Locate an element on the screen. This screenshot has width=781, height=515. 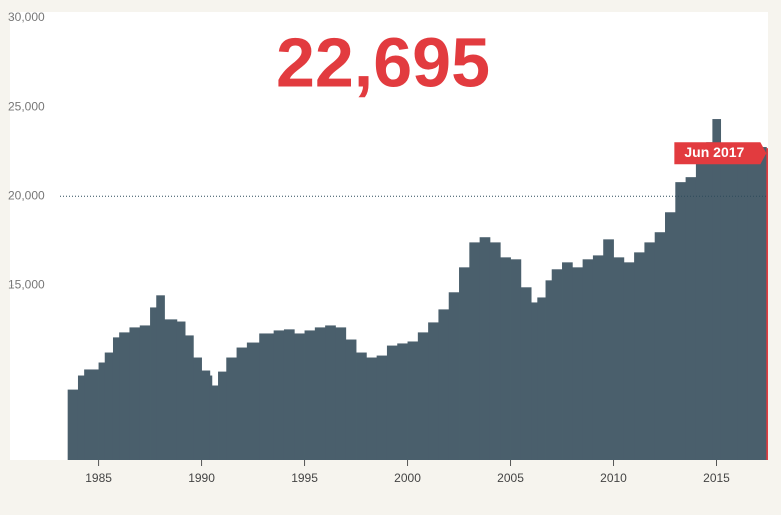
highlight-label: Jun 2017 is located at coordinates (714, 152).